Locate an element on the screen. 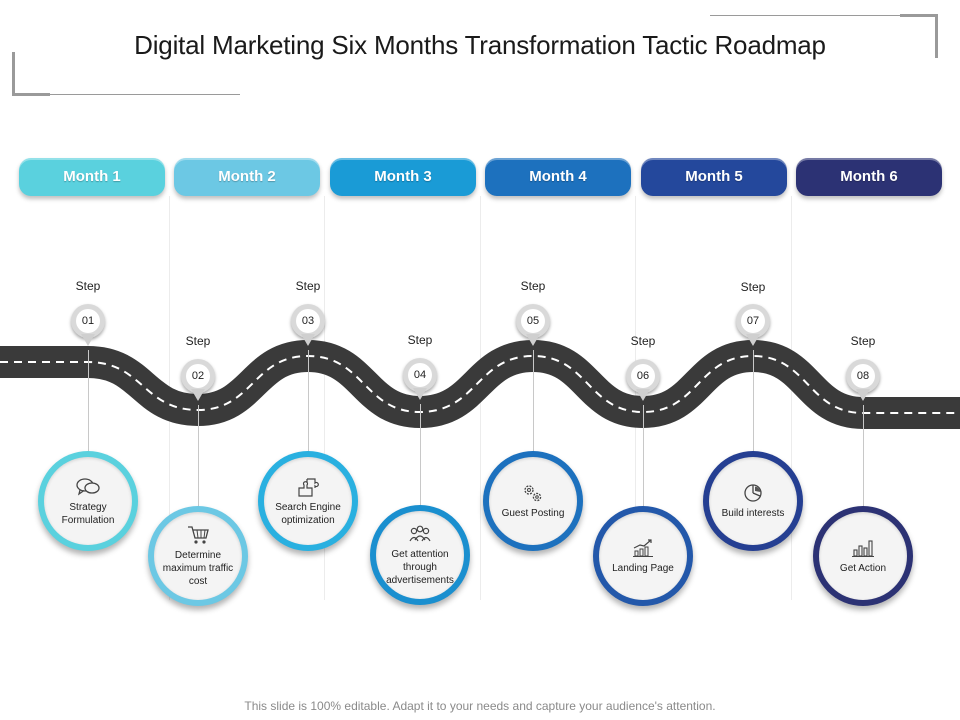 The image size is (960, 720). step-1-pin: 01 is located at coordinates (88, 325).